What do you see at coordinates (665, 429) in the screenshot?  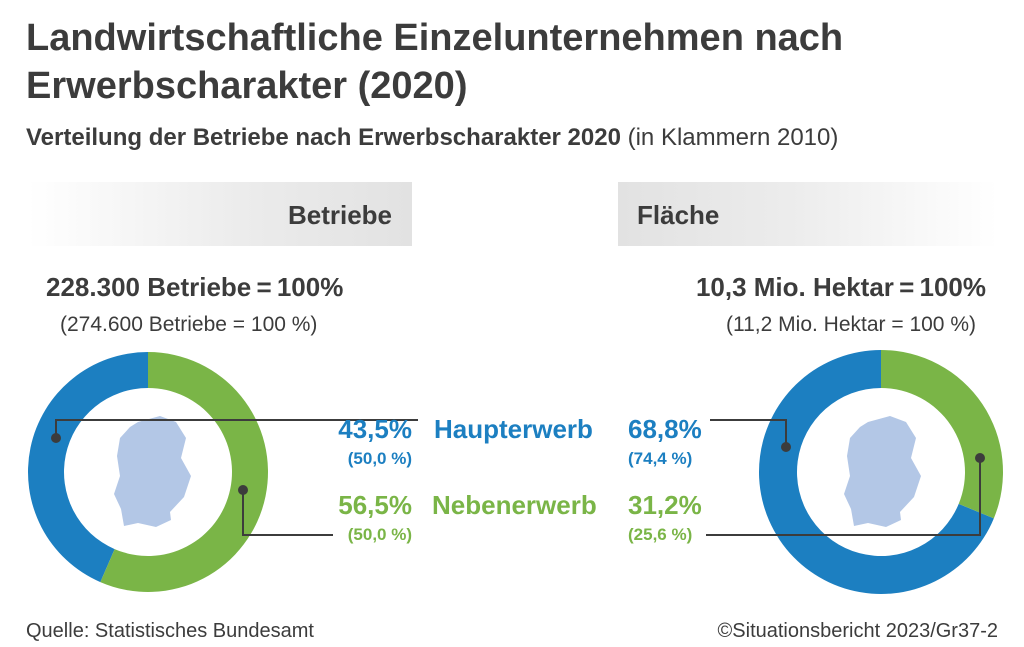 I see `value-flaeche-haupterwerb: 68,8%` at bounding box center [665, 429].